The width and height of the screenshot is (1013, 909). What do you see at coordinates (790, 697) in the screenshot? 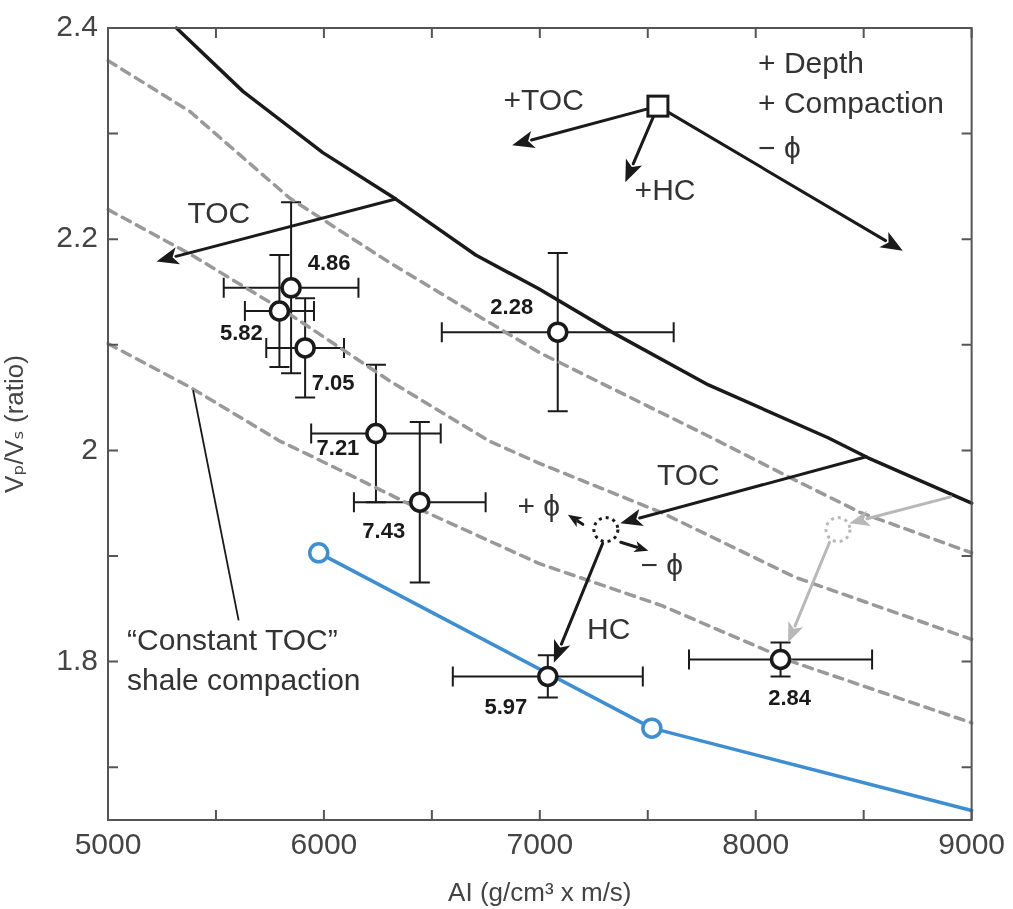
I see `annotation: 2.84` at bounding box center [790, 697].